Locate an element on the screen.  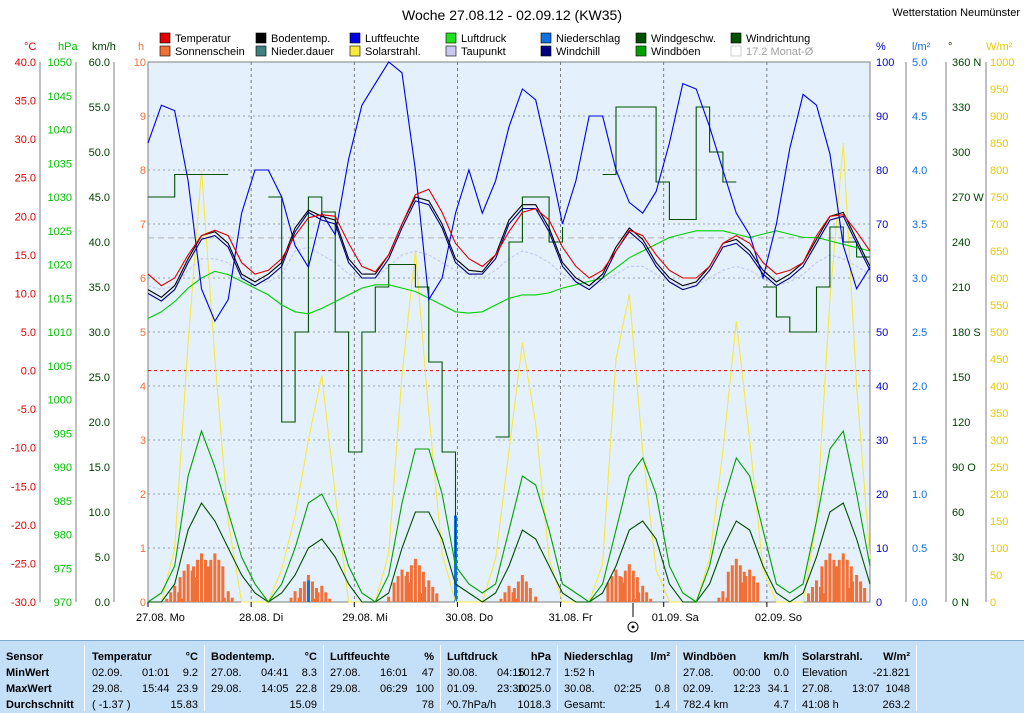
stats-column-header: Windböen km/h is located at coordinates (736, 657).